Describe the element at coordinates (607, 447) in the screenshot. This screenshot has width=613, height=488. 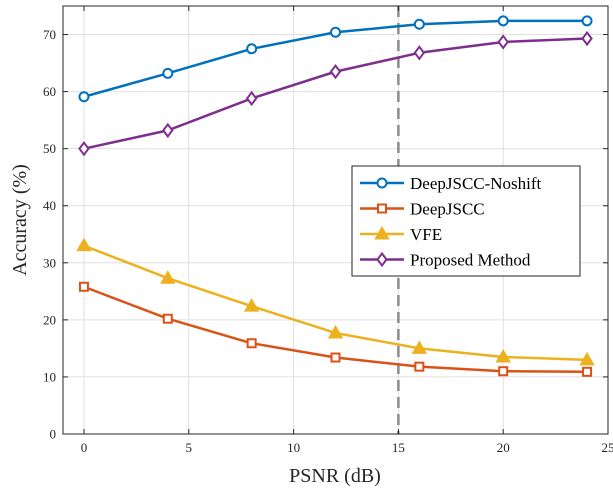
I see `x-tick-label: 25` at that location.